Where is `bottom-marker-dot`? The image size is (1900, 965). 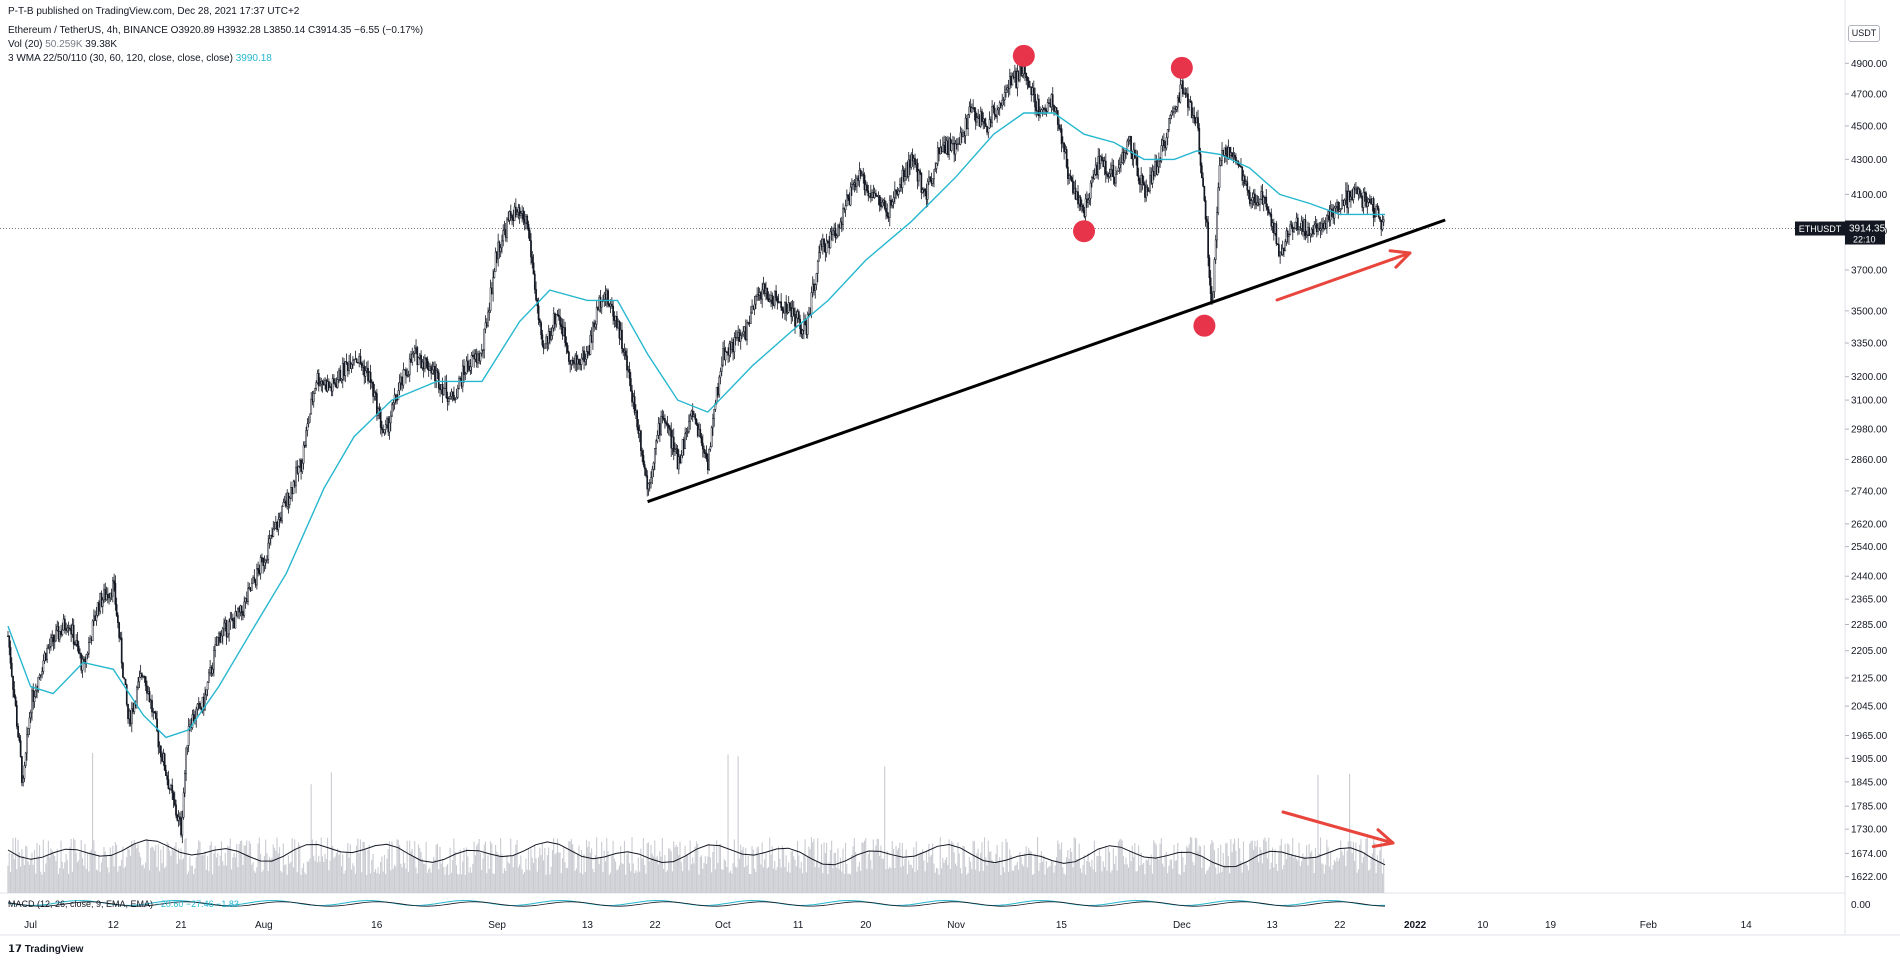 bottom-marker-dot is located at coordinates (1084, 231).